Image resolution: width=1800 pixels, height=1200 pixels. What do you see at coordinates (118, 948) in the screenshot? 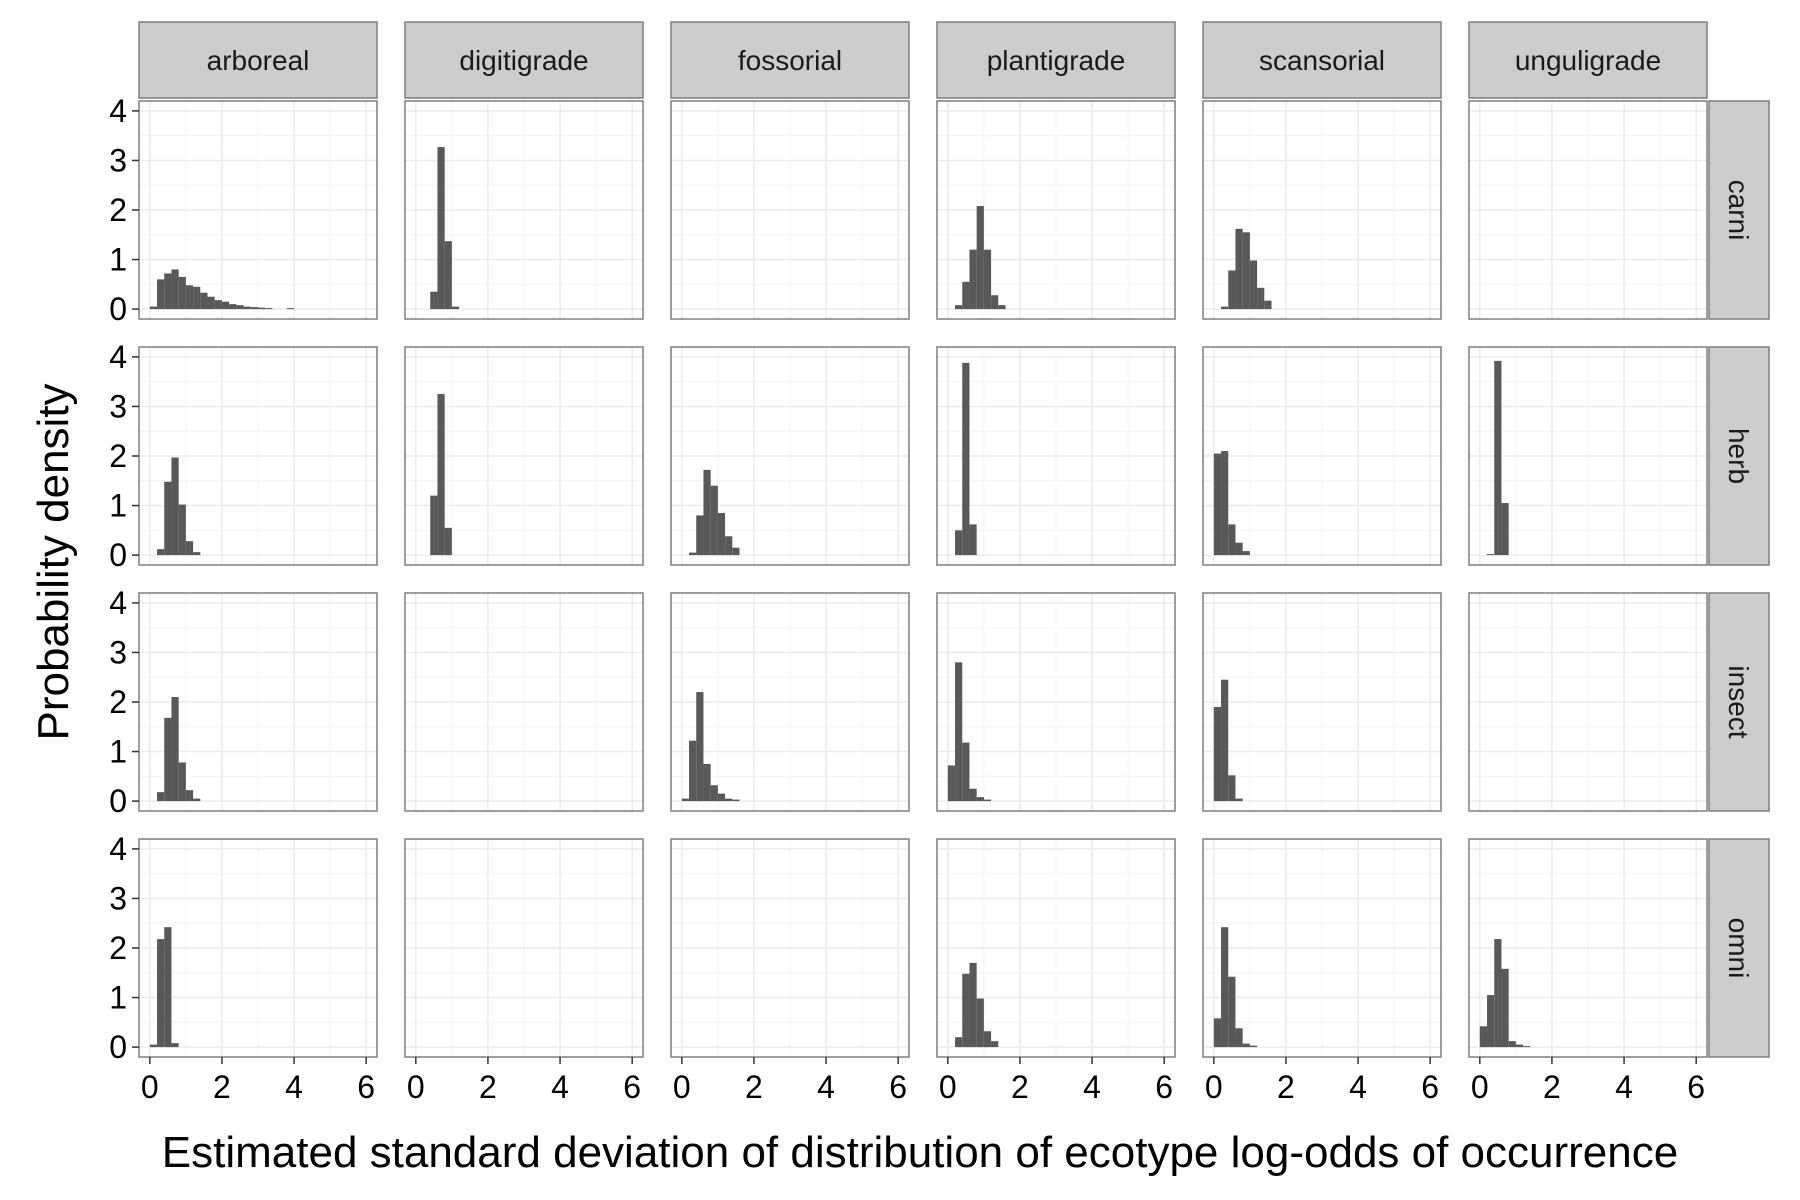
I see `y-axis-tick-label: 2` at bounding box center [118, 948].